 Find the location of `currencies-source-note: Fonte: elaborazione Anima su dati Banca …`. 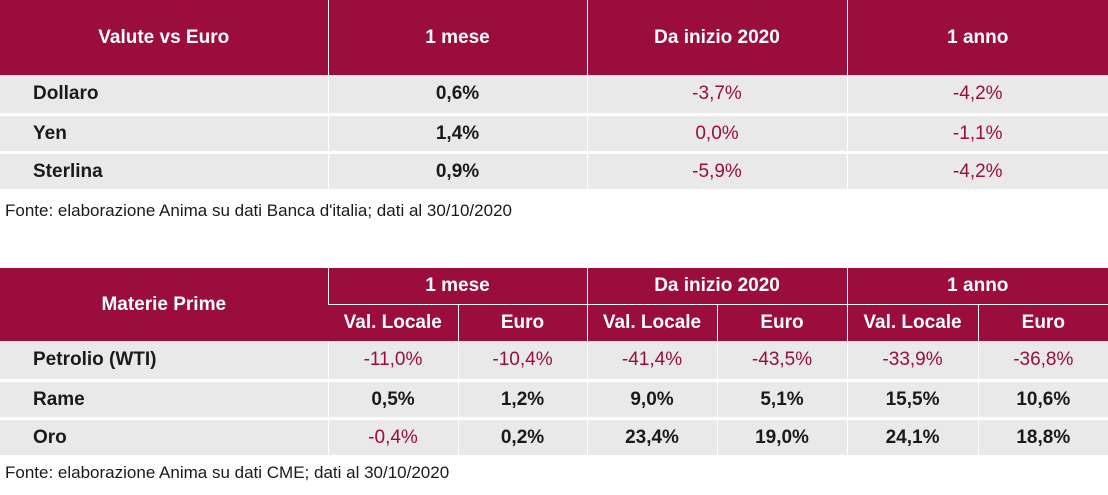

currencies-source-note: Fonte: elaborazione Anima su dati Banca … is located at coordinates (258, 210).